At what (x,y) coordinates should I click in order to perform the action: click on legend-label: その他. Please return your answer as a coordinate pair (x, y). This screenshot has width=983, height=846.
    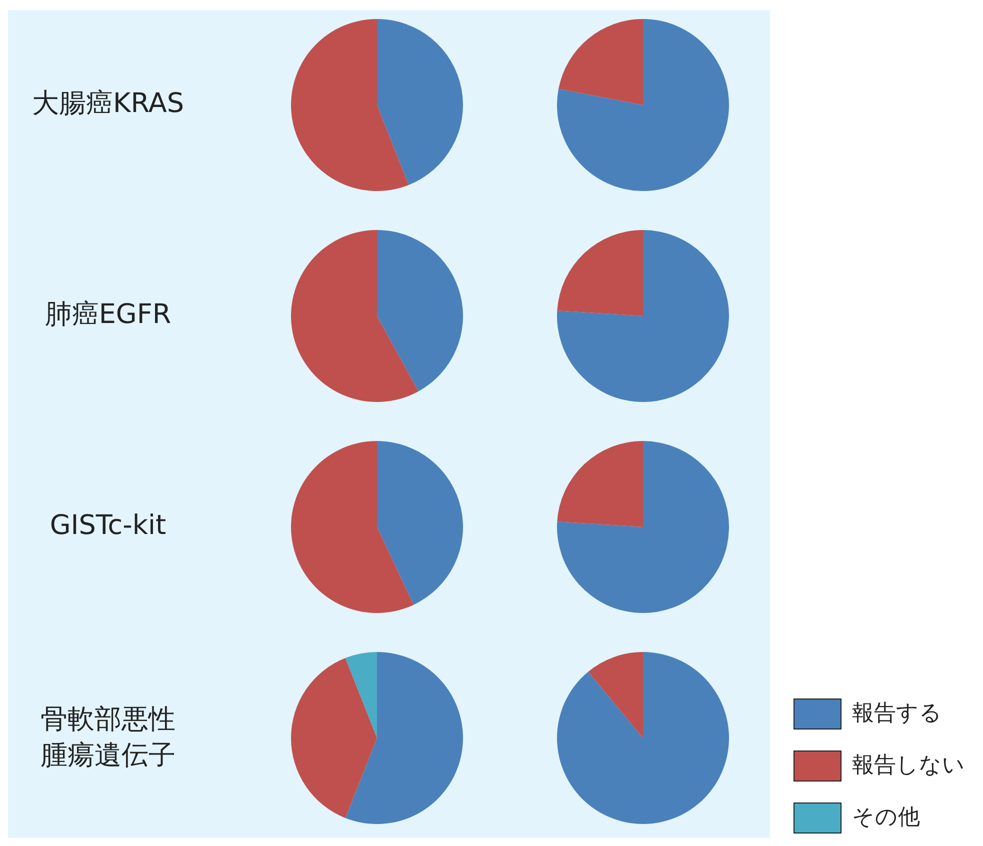
    Looking at the image, I should click on (886, 817).